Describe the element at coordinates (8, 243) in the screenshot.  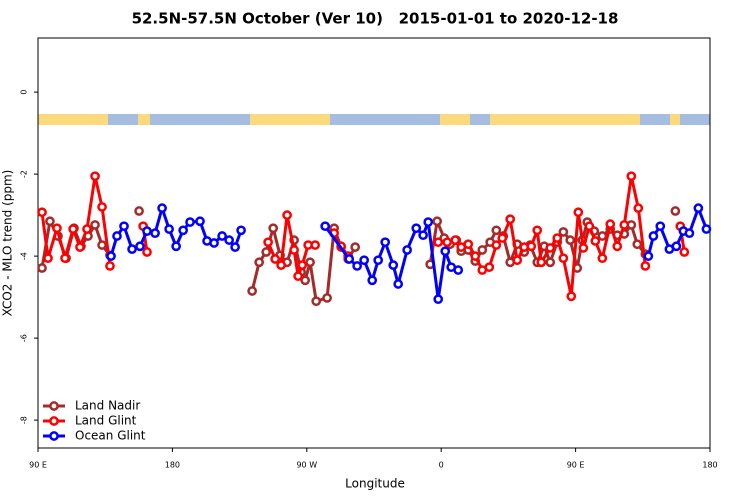
I see `y-axis-label: XCO2 - MLO trend (ppm)` at that location.